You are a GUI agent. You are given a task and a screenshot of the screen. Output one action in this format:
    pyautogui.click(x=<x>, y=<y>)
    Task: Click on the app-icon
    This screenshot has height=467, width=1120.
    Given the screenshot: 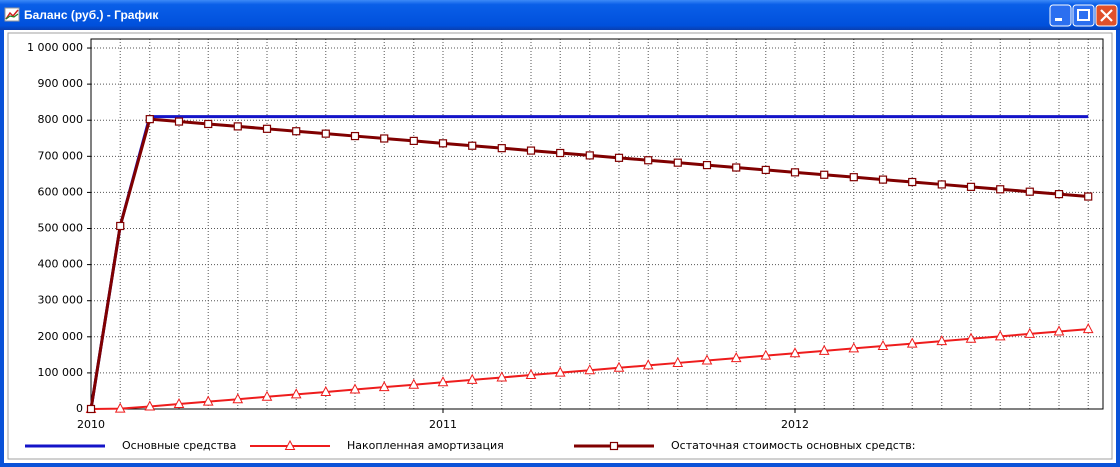 What is the action you would take?
    pyautogui.click(x=12, y=14)
    